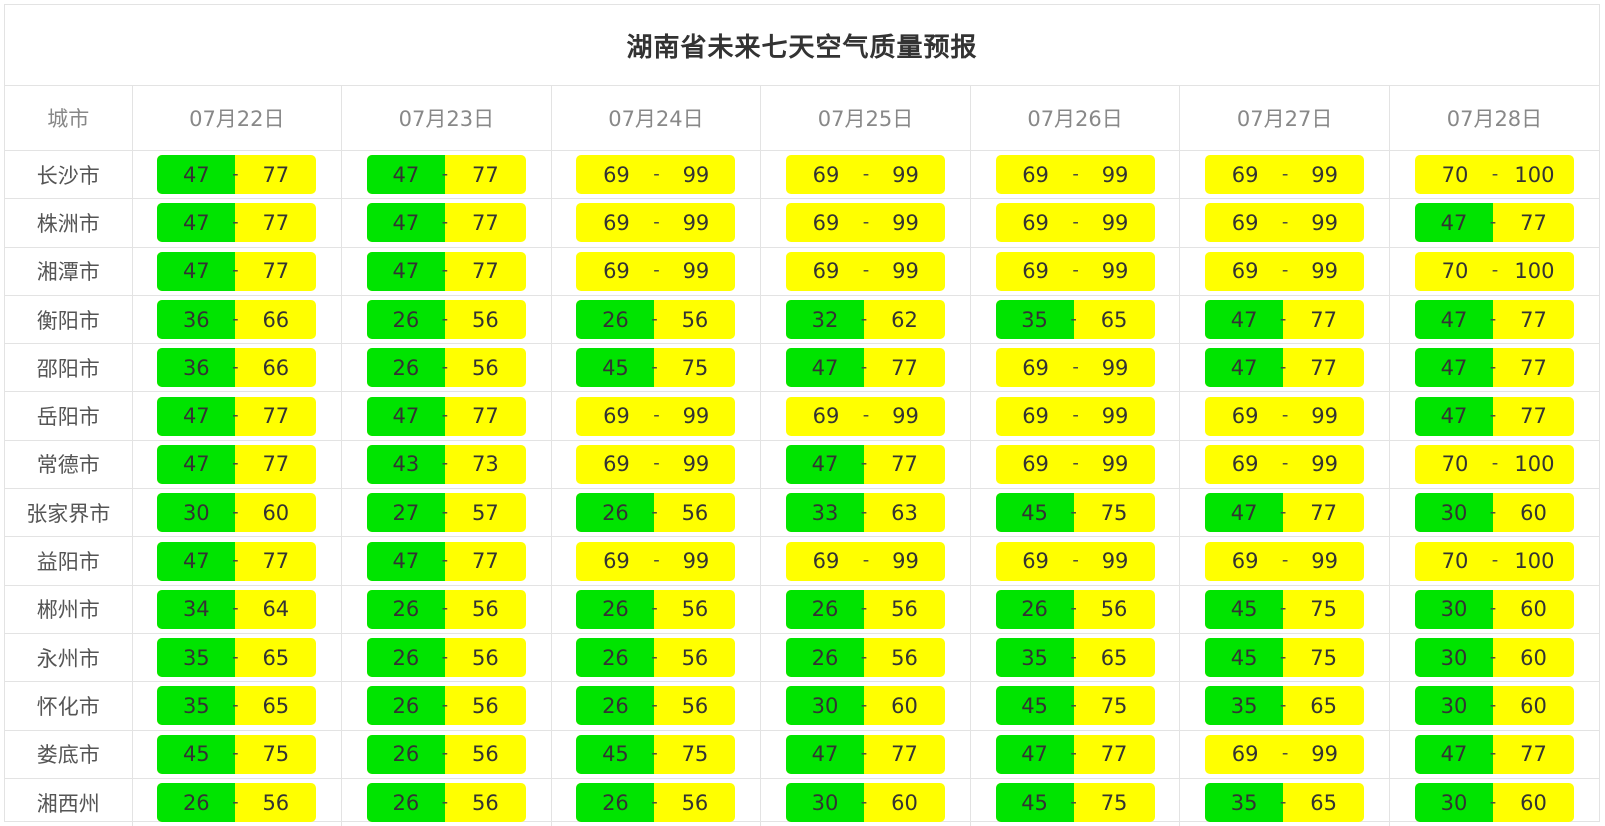 The height and width of the screenshot is (826, 1605). What do you see at coordinates (68, 609) in the screenshot?
I see `city-name: 郴州市` at bounding box center [68, 609].